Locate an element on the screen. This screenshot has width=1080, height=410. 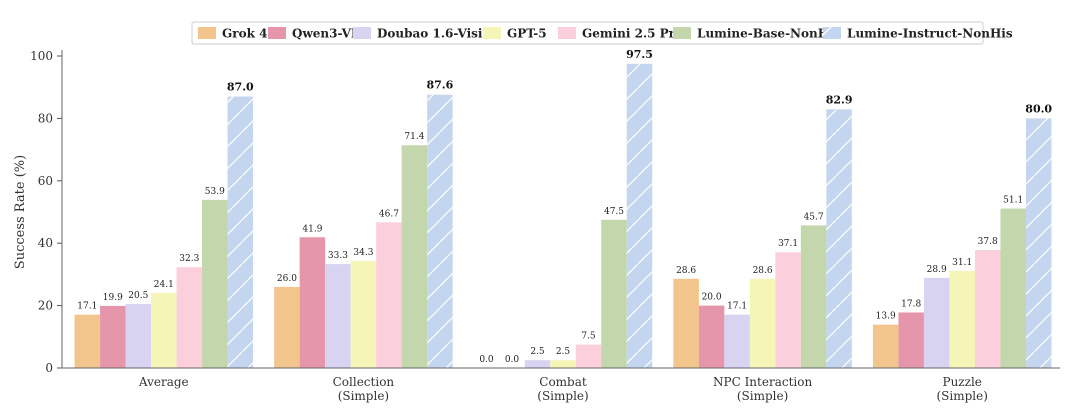
y-tick-label: 80 is located at coordinates (45, 118).